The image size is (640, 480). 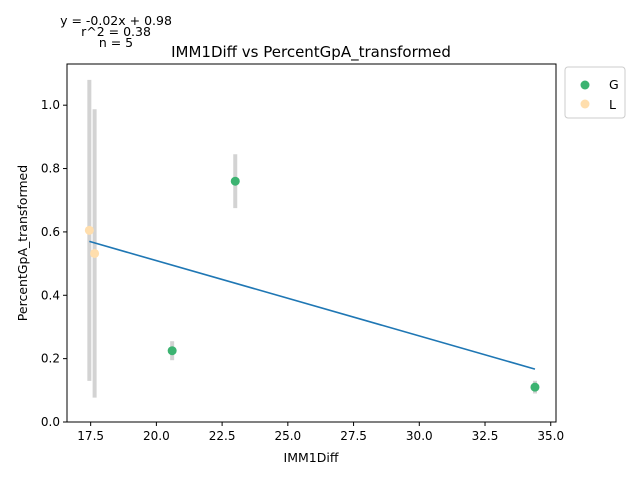 I want to click on y-tick-label: 0.6, so click(x=50, y=232).